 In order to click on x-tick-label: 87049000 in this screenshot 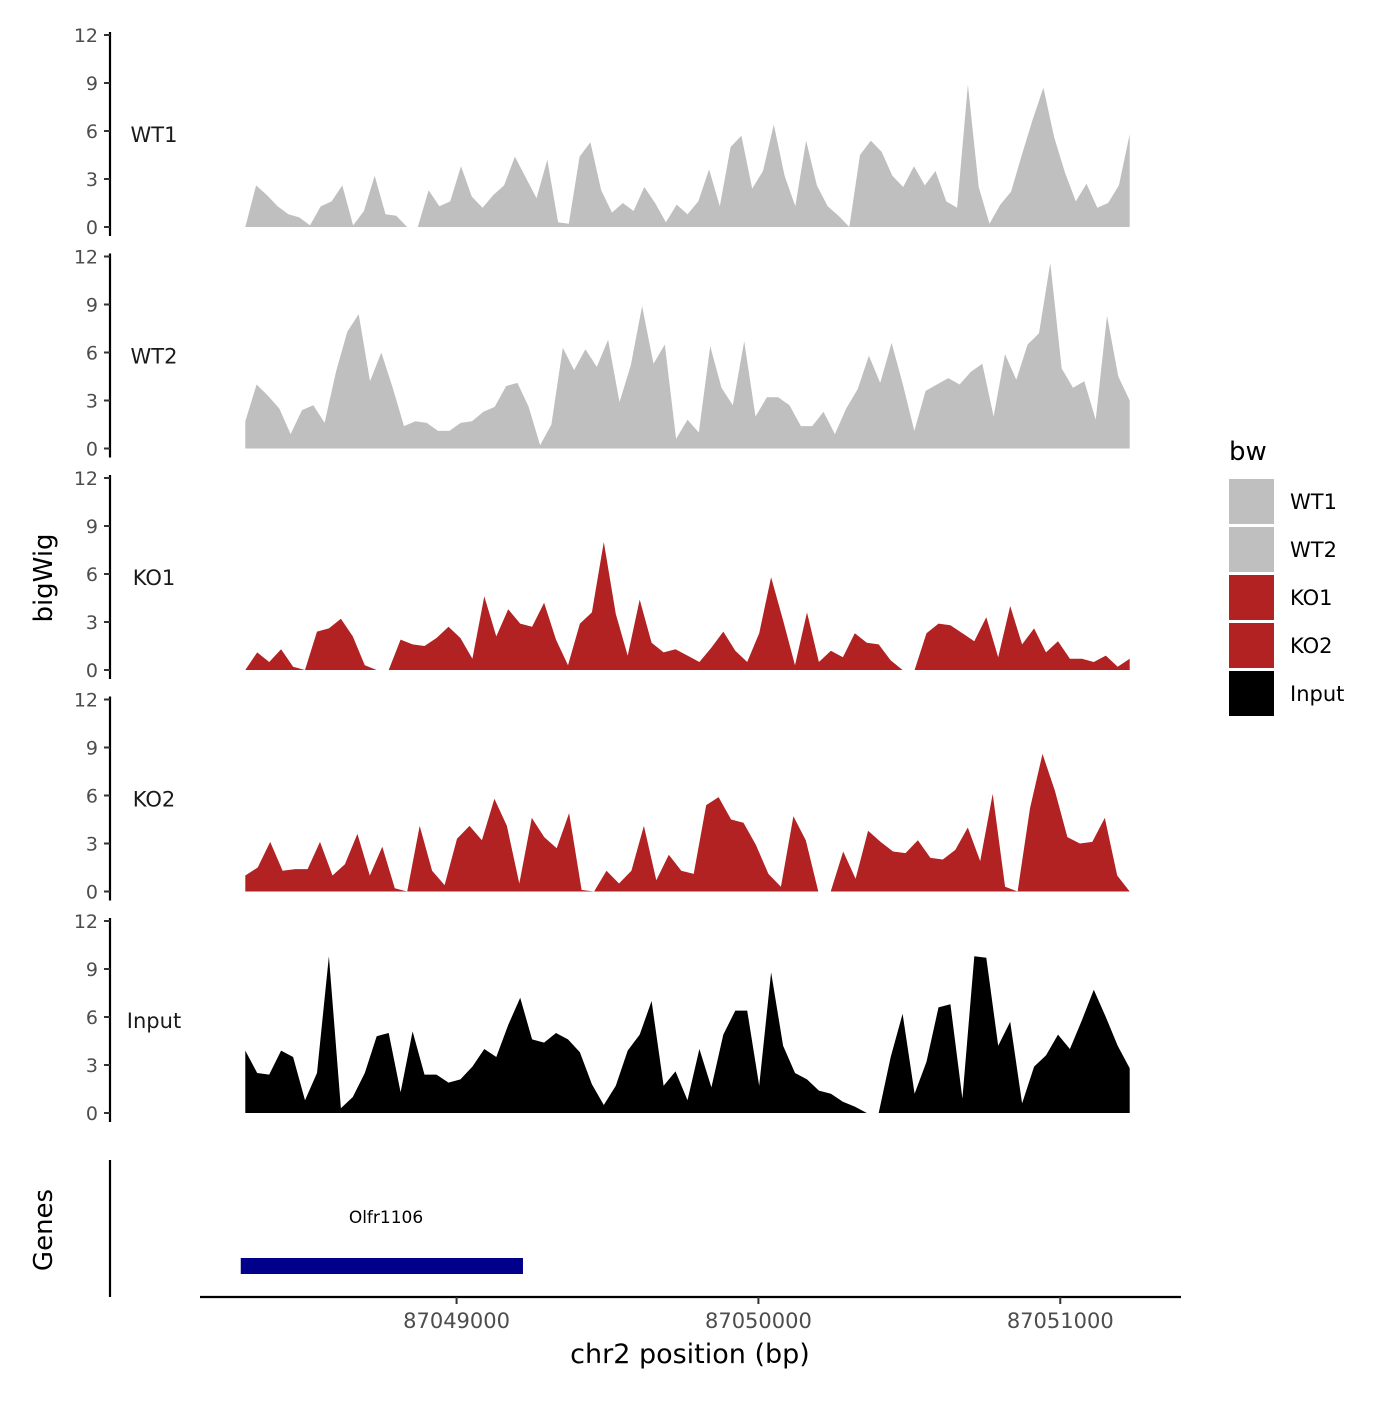, I will do `click(456, 1321)`.